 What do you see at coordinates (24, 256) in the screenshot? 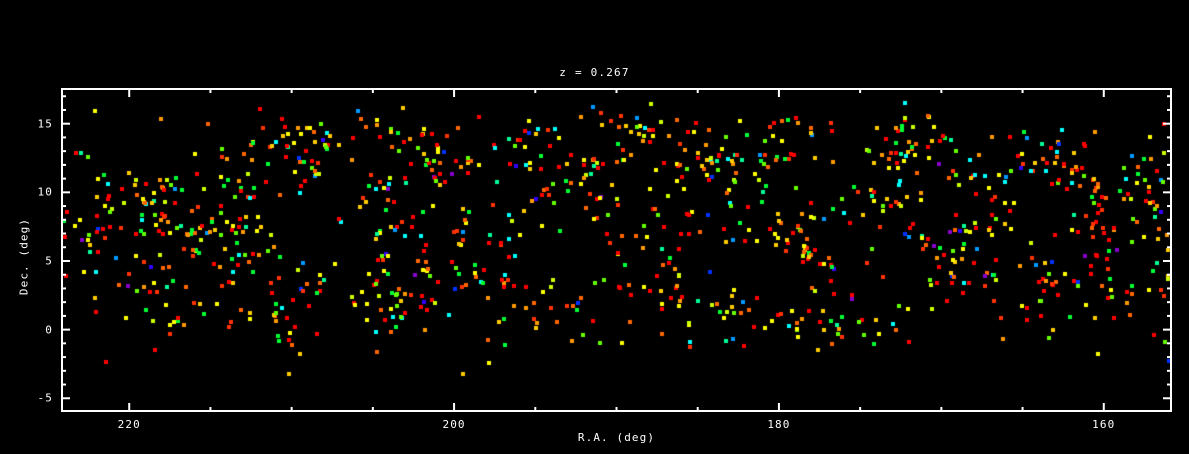
I see `y-axis-title: Dec. (deg)` at bounding box center [24, 256].